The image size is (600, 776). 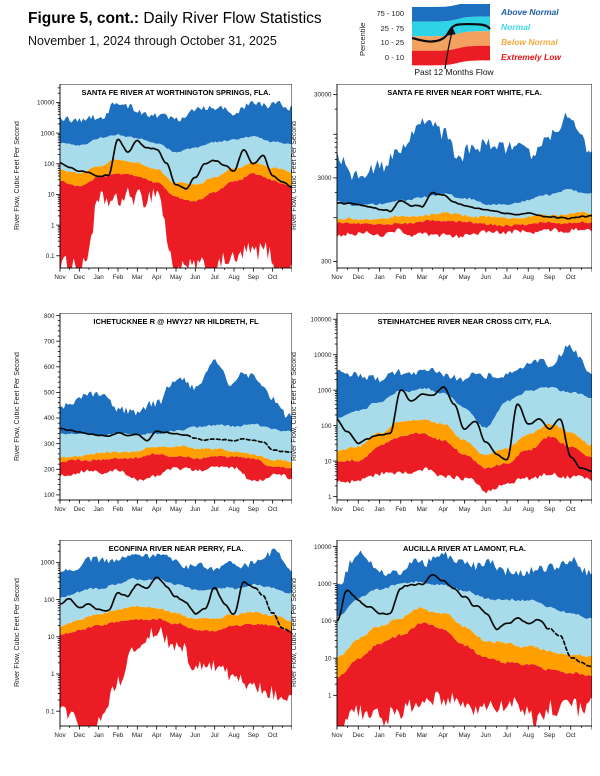 I want to click on legend-percentile-bands-graphic, so click(x=451, y=37).